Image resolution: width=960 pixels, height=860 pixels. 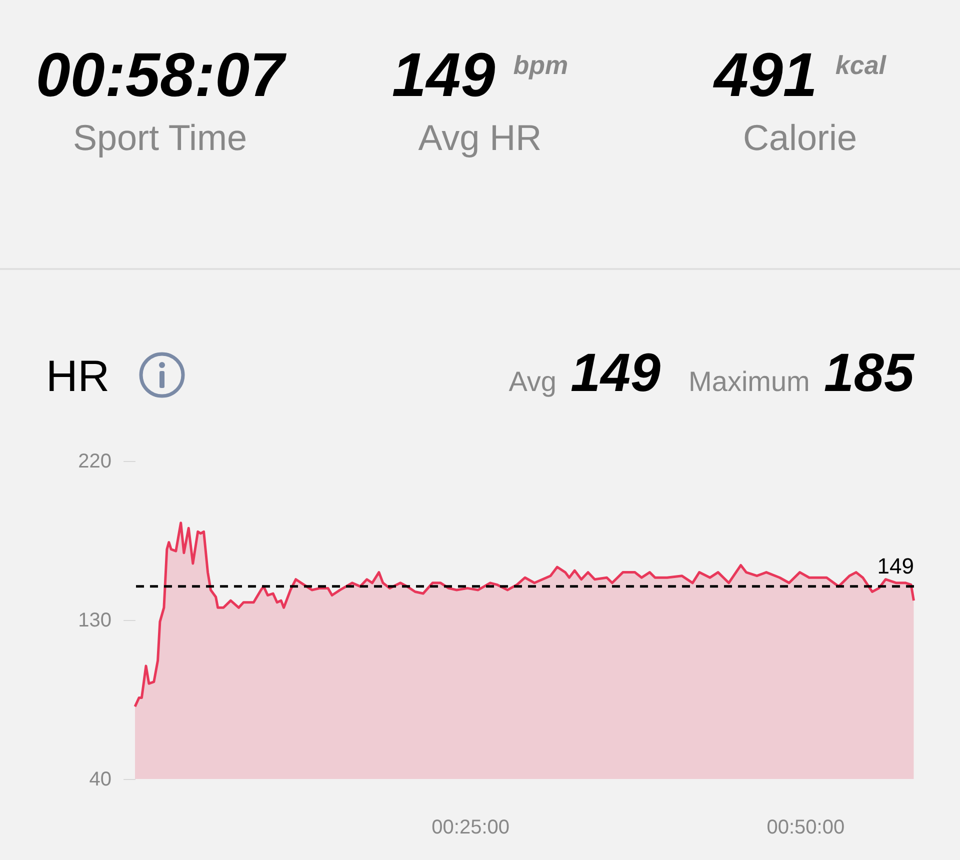 What do you see at coordinates (160, 138) in the screenshot?
I see `text: Sport Time` at bounding box center [160, 138].